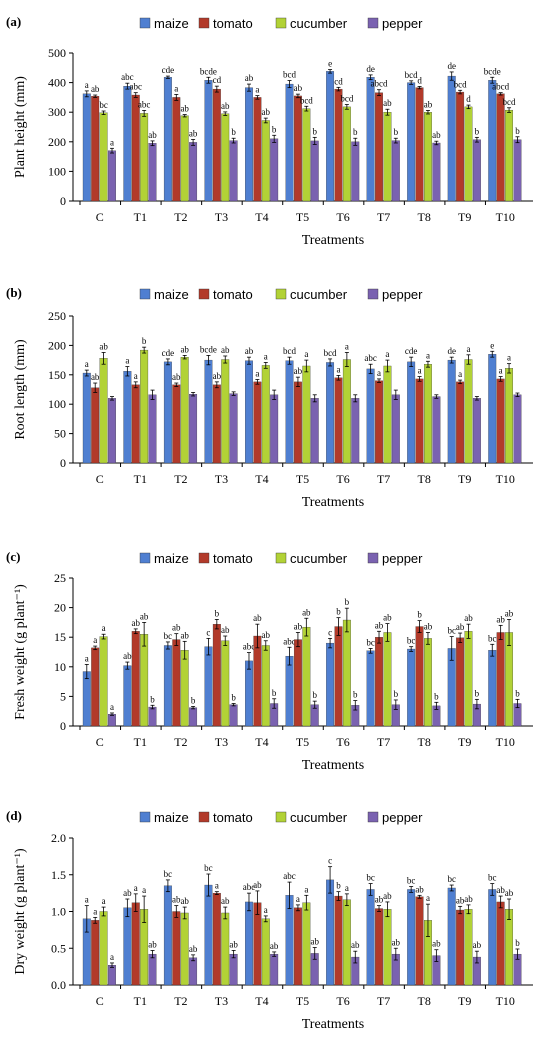  Describe the element at coordinates (492, 638) in the screenshot. I see `significance-label: bc` at that location.